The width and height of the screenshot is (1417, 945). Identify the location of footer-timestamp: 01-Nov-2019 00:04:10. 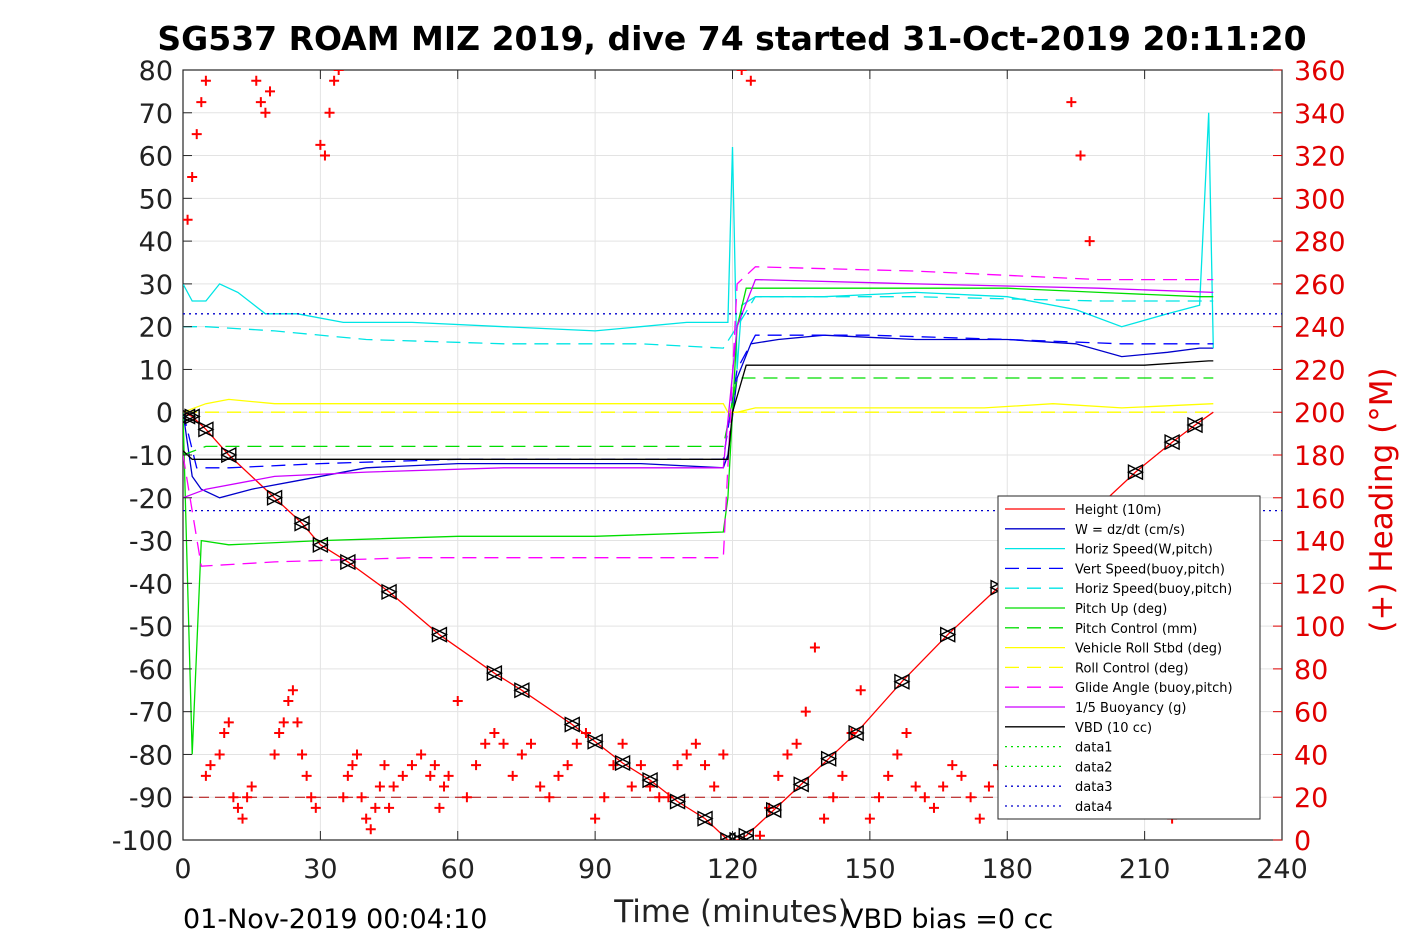
(335, 919).